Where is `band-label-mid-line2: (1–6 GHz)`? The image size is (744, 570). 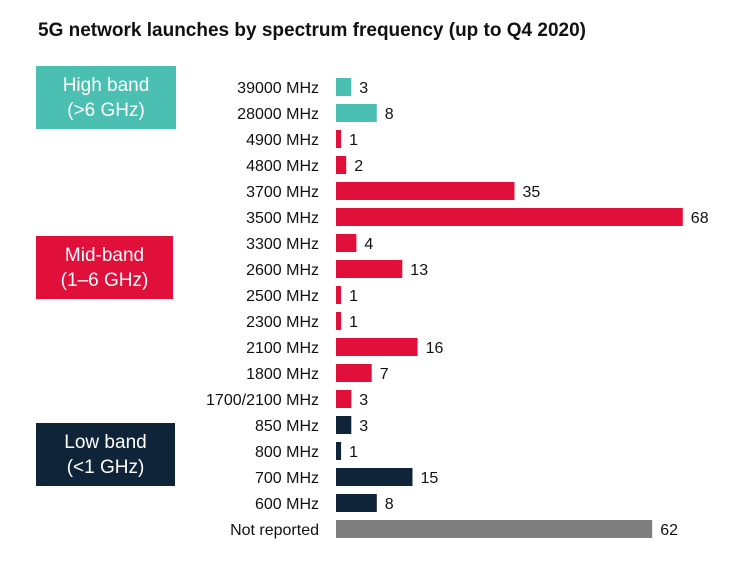 band-label-mid-line2: (1–6 GHz) is located at coordinates (104, 280).